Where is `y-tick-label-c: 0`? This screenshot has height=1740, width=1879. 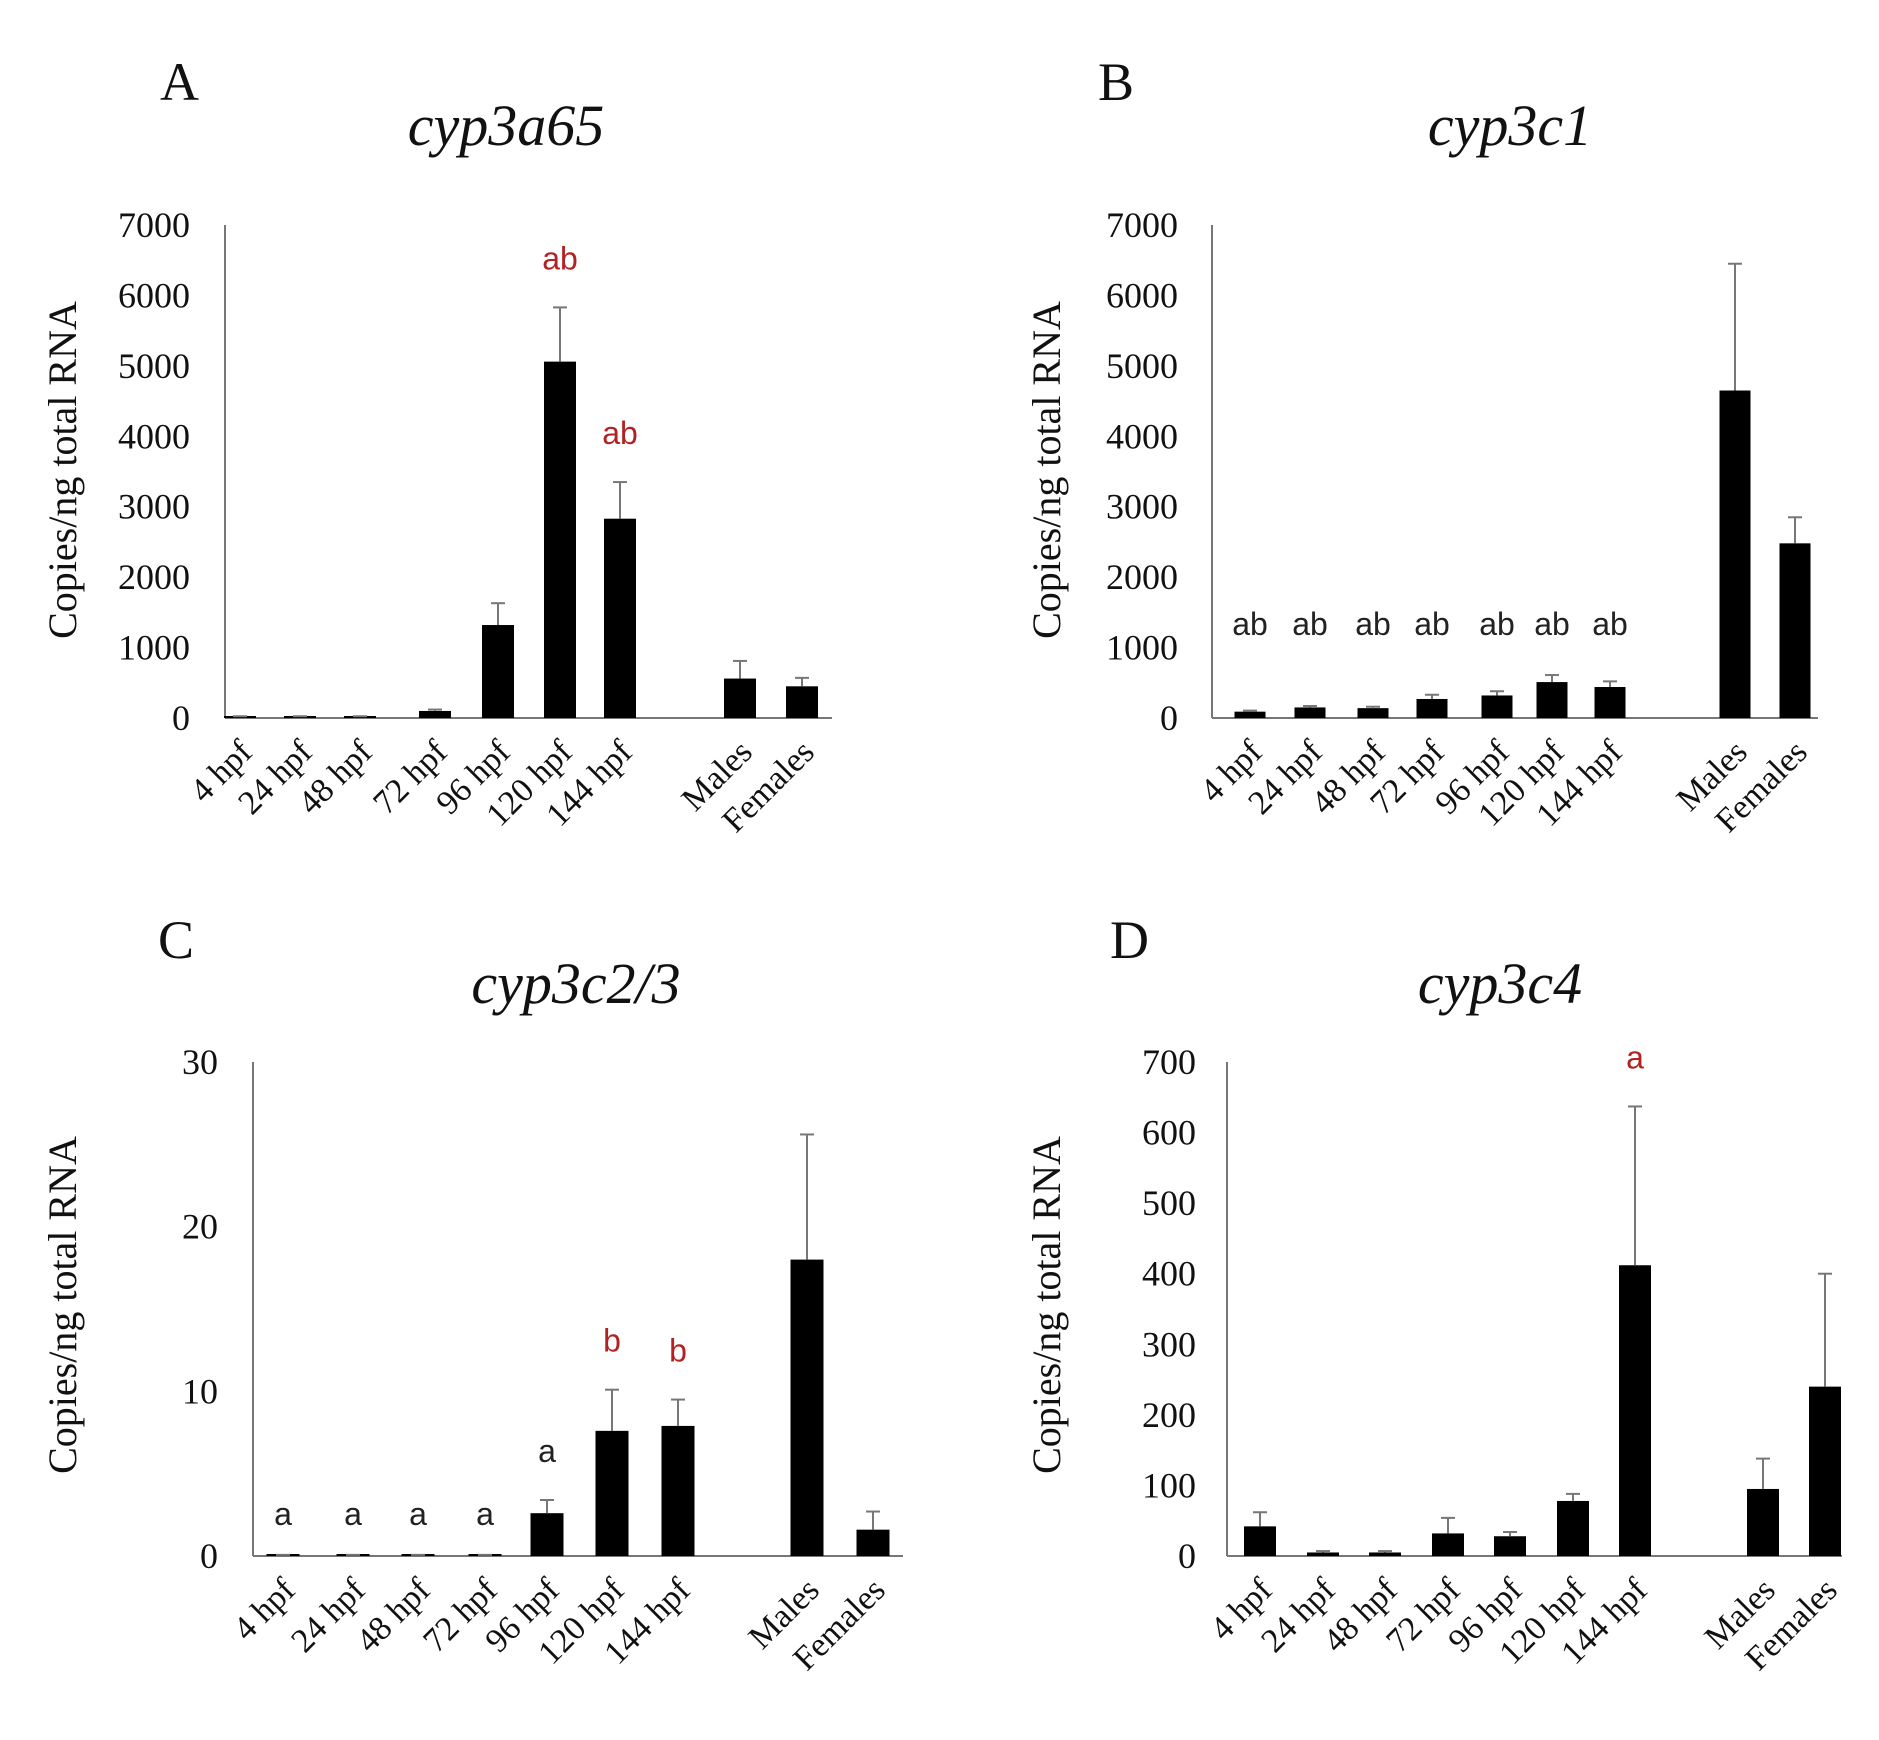
y-tick-label-c: 0 is located at coordinates (209, 1556).